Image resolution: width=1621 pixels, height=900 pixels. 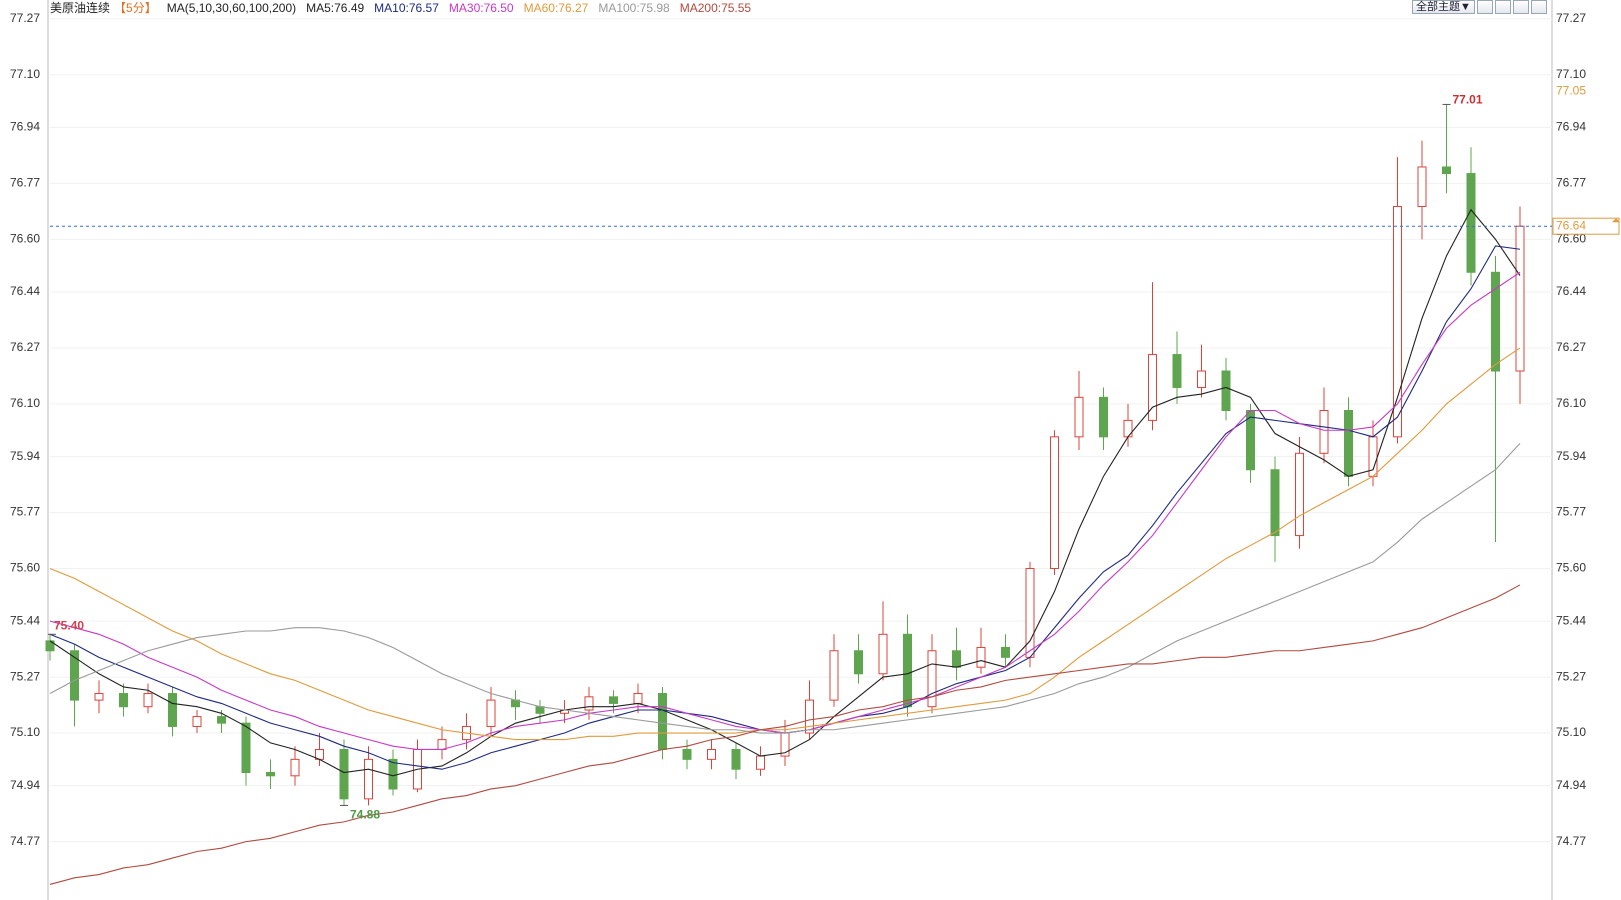 I want to click on period: 【5分】, so click(x=135, y=8).